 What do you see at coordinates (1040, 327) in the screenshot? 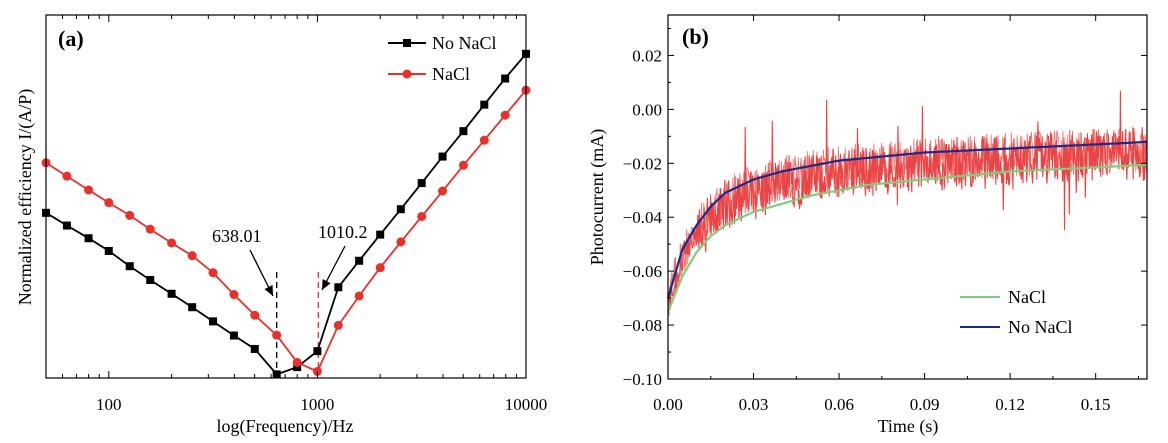
I see `legend-b-no-nacl-label: No NaCl` at bounding box center [1040, 327].